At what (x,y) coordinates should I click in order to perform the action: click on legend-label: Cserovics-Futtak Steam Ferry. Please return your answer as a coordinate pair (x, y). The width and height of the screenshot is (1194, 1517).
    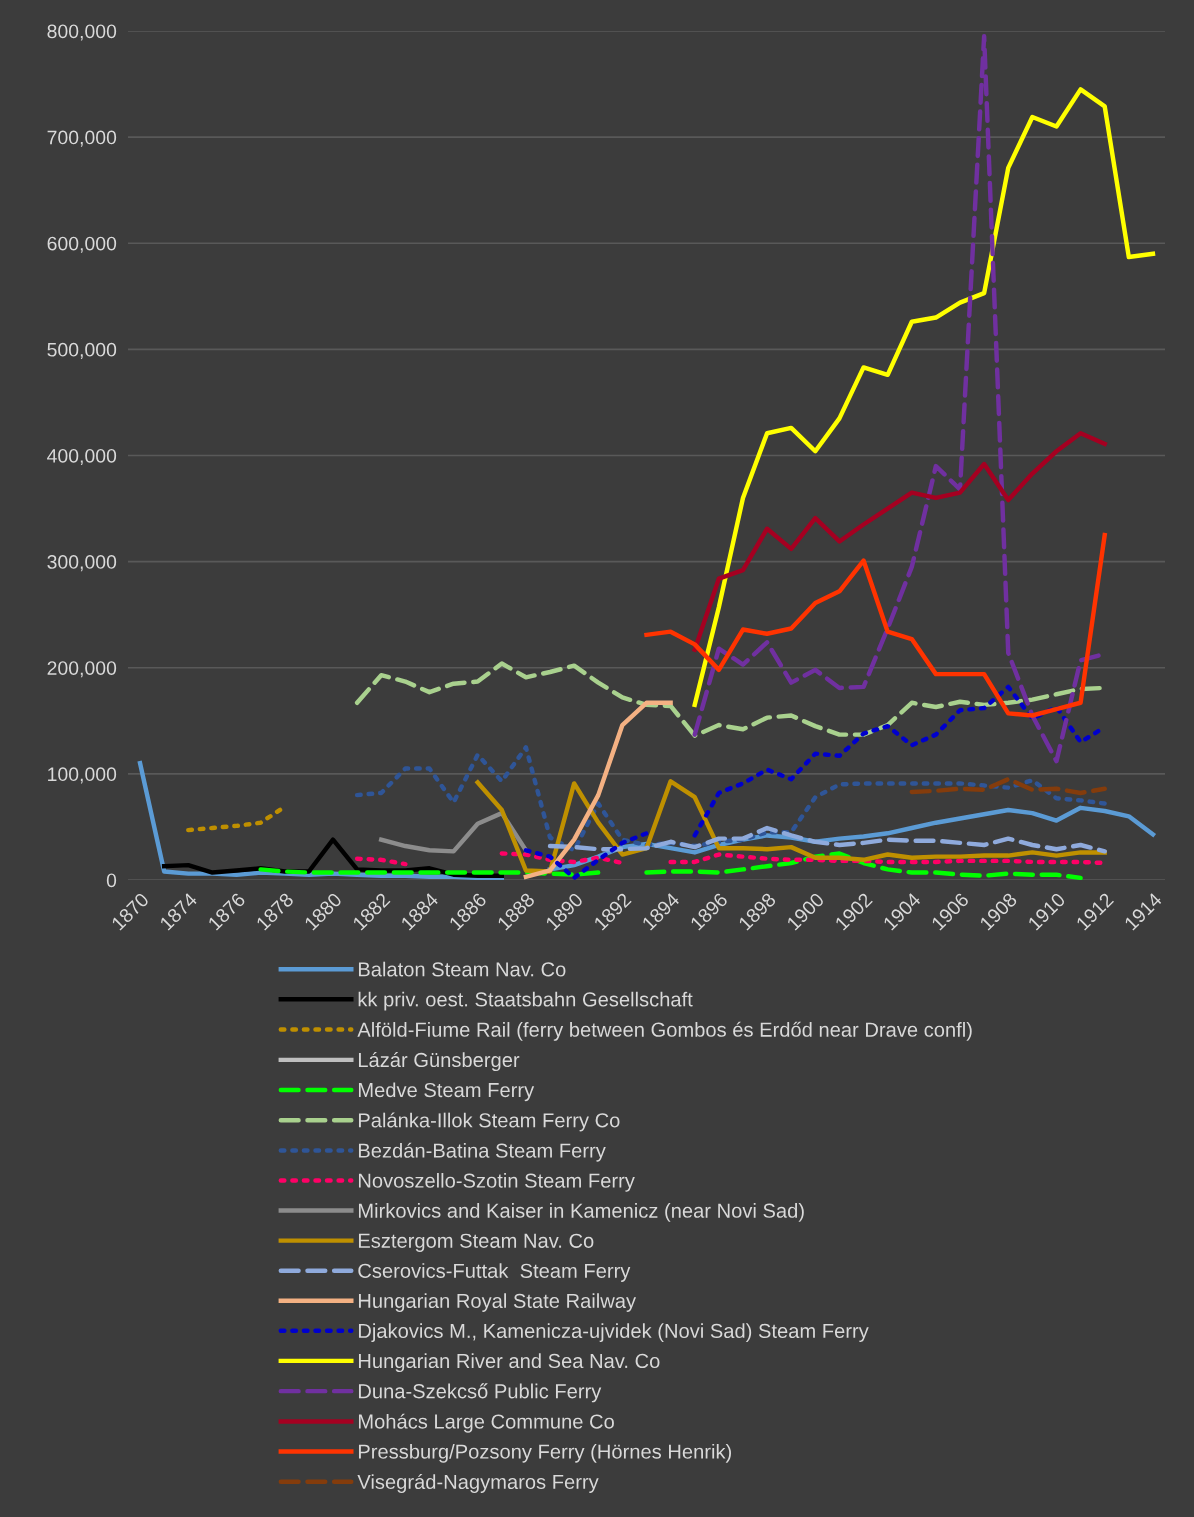
    Looking at the image, I should click on (494, 1272).